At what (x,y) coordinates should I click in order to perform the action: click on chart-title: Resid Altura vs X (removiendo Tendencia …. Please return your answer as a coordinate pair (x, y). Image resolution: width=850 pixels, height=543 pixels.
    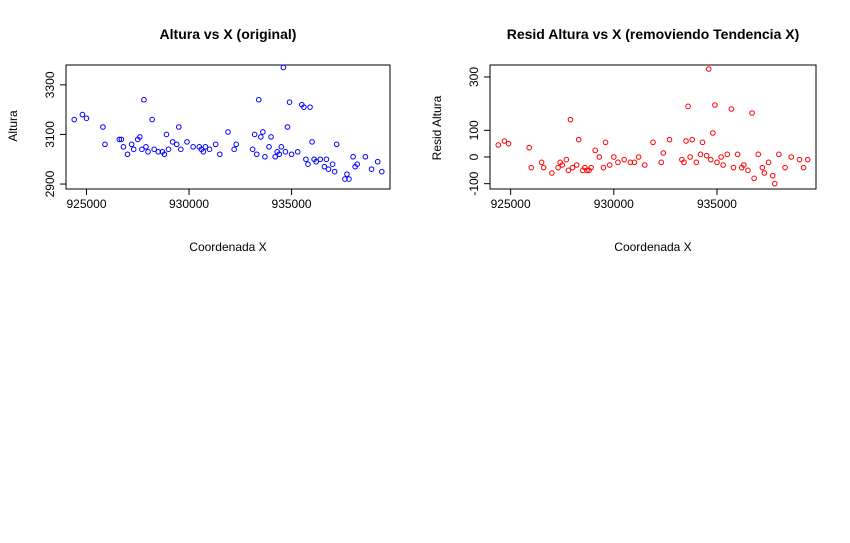
    Looking at the image, I should click on (653, 34).